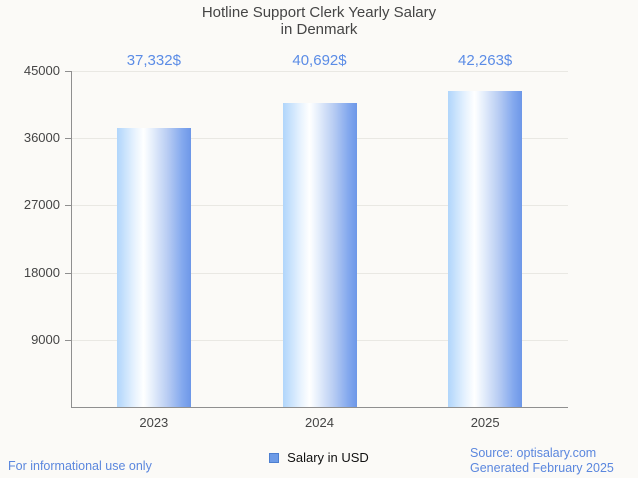 This screenshot has width=638, height=478. What do you see at coordinates (80, 466) in the screenshot?
I see `disclaimer-text: For informational use only` at bounding box center [80, 466].